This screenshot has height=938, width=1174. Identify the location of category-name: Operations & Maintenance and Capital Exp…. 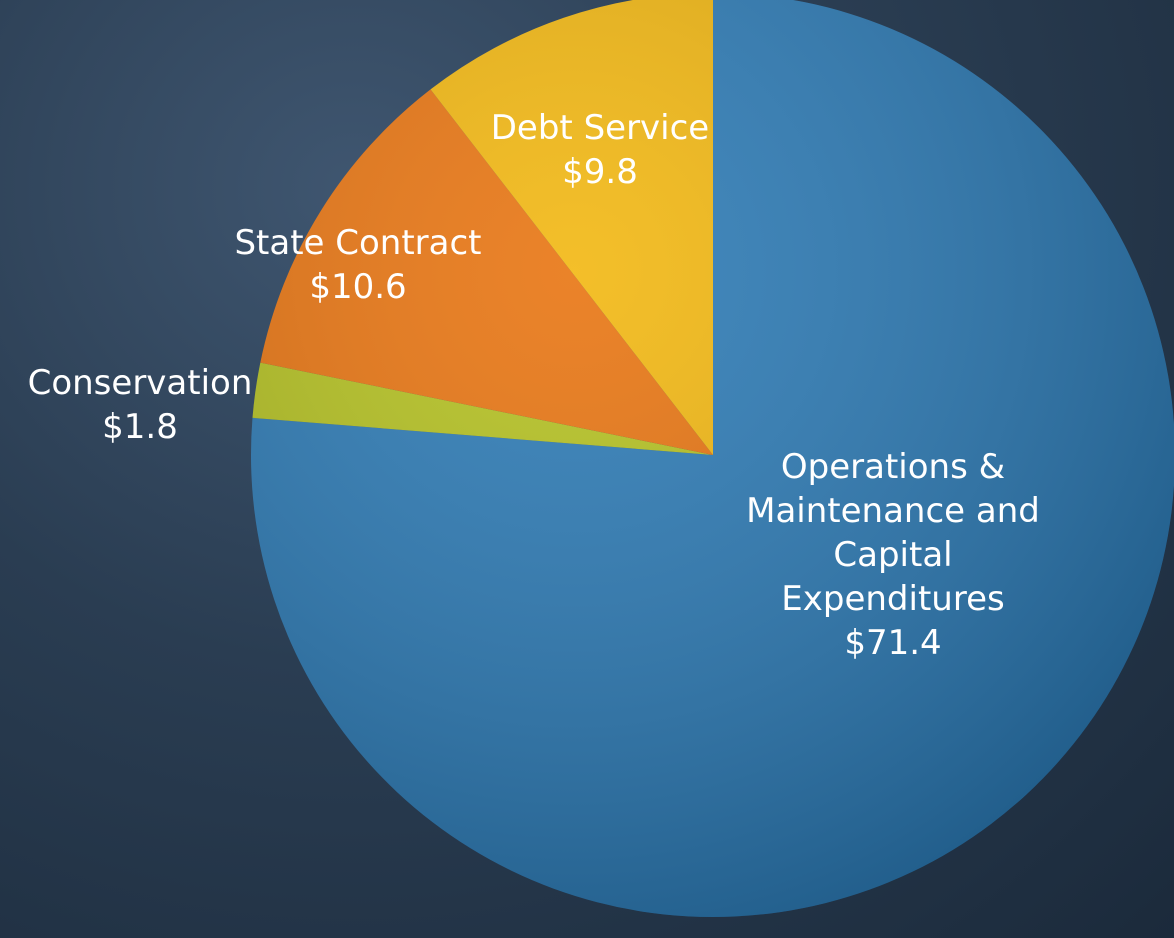
(893, 533).